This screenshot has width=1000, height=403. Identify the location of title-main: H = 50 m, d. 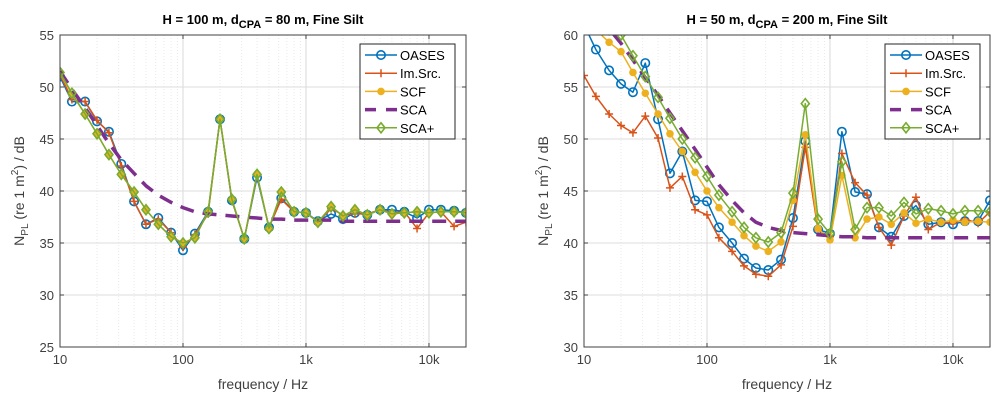
(721, 19).